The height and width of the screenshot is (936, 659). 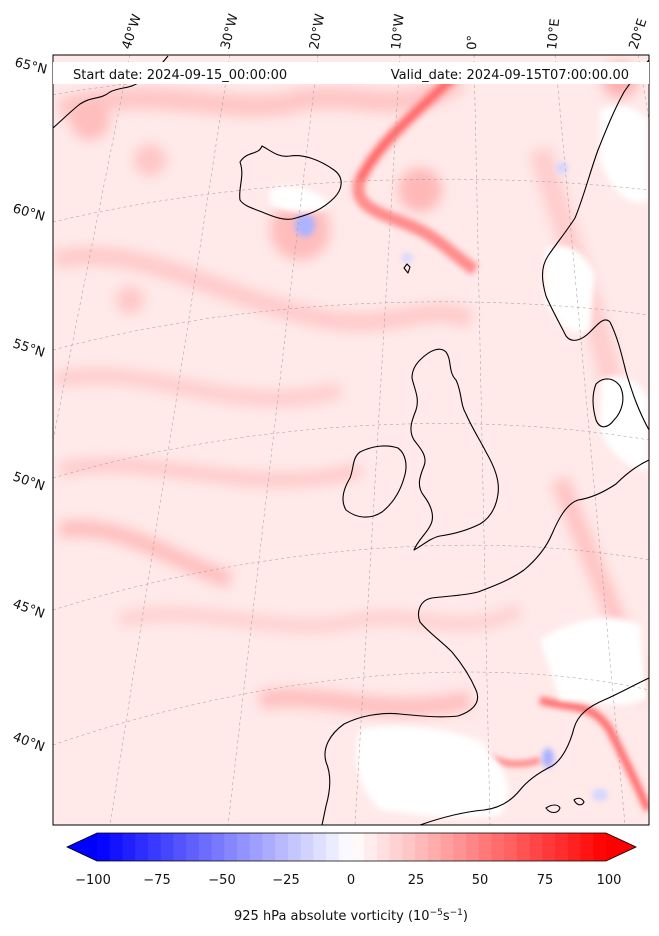 I want to click on start-date-label: Start date: 2024-09-15_00:00:00, so click(x=180, y=75).